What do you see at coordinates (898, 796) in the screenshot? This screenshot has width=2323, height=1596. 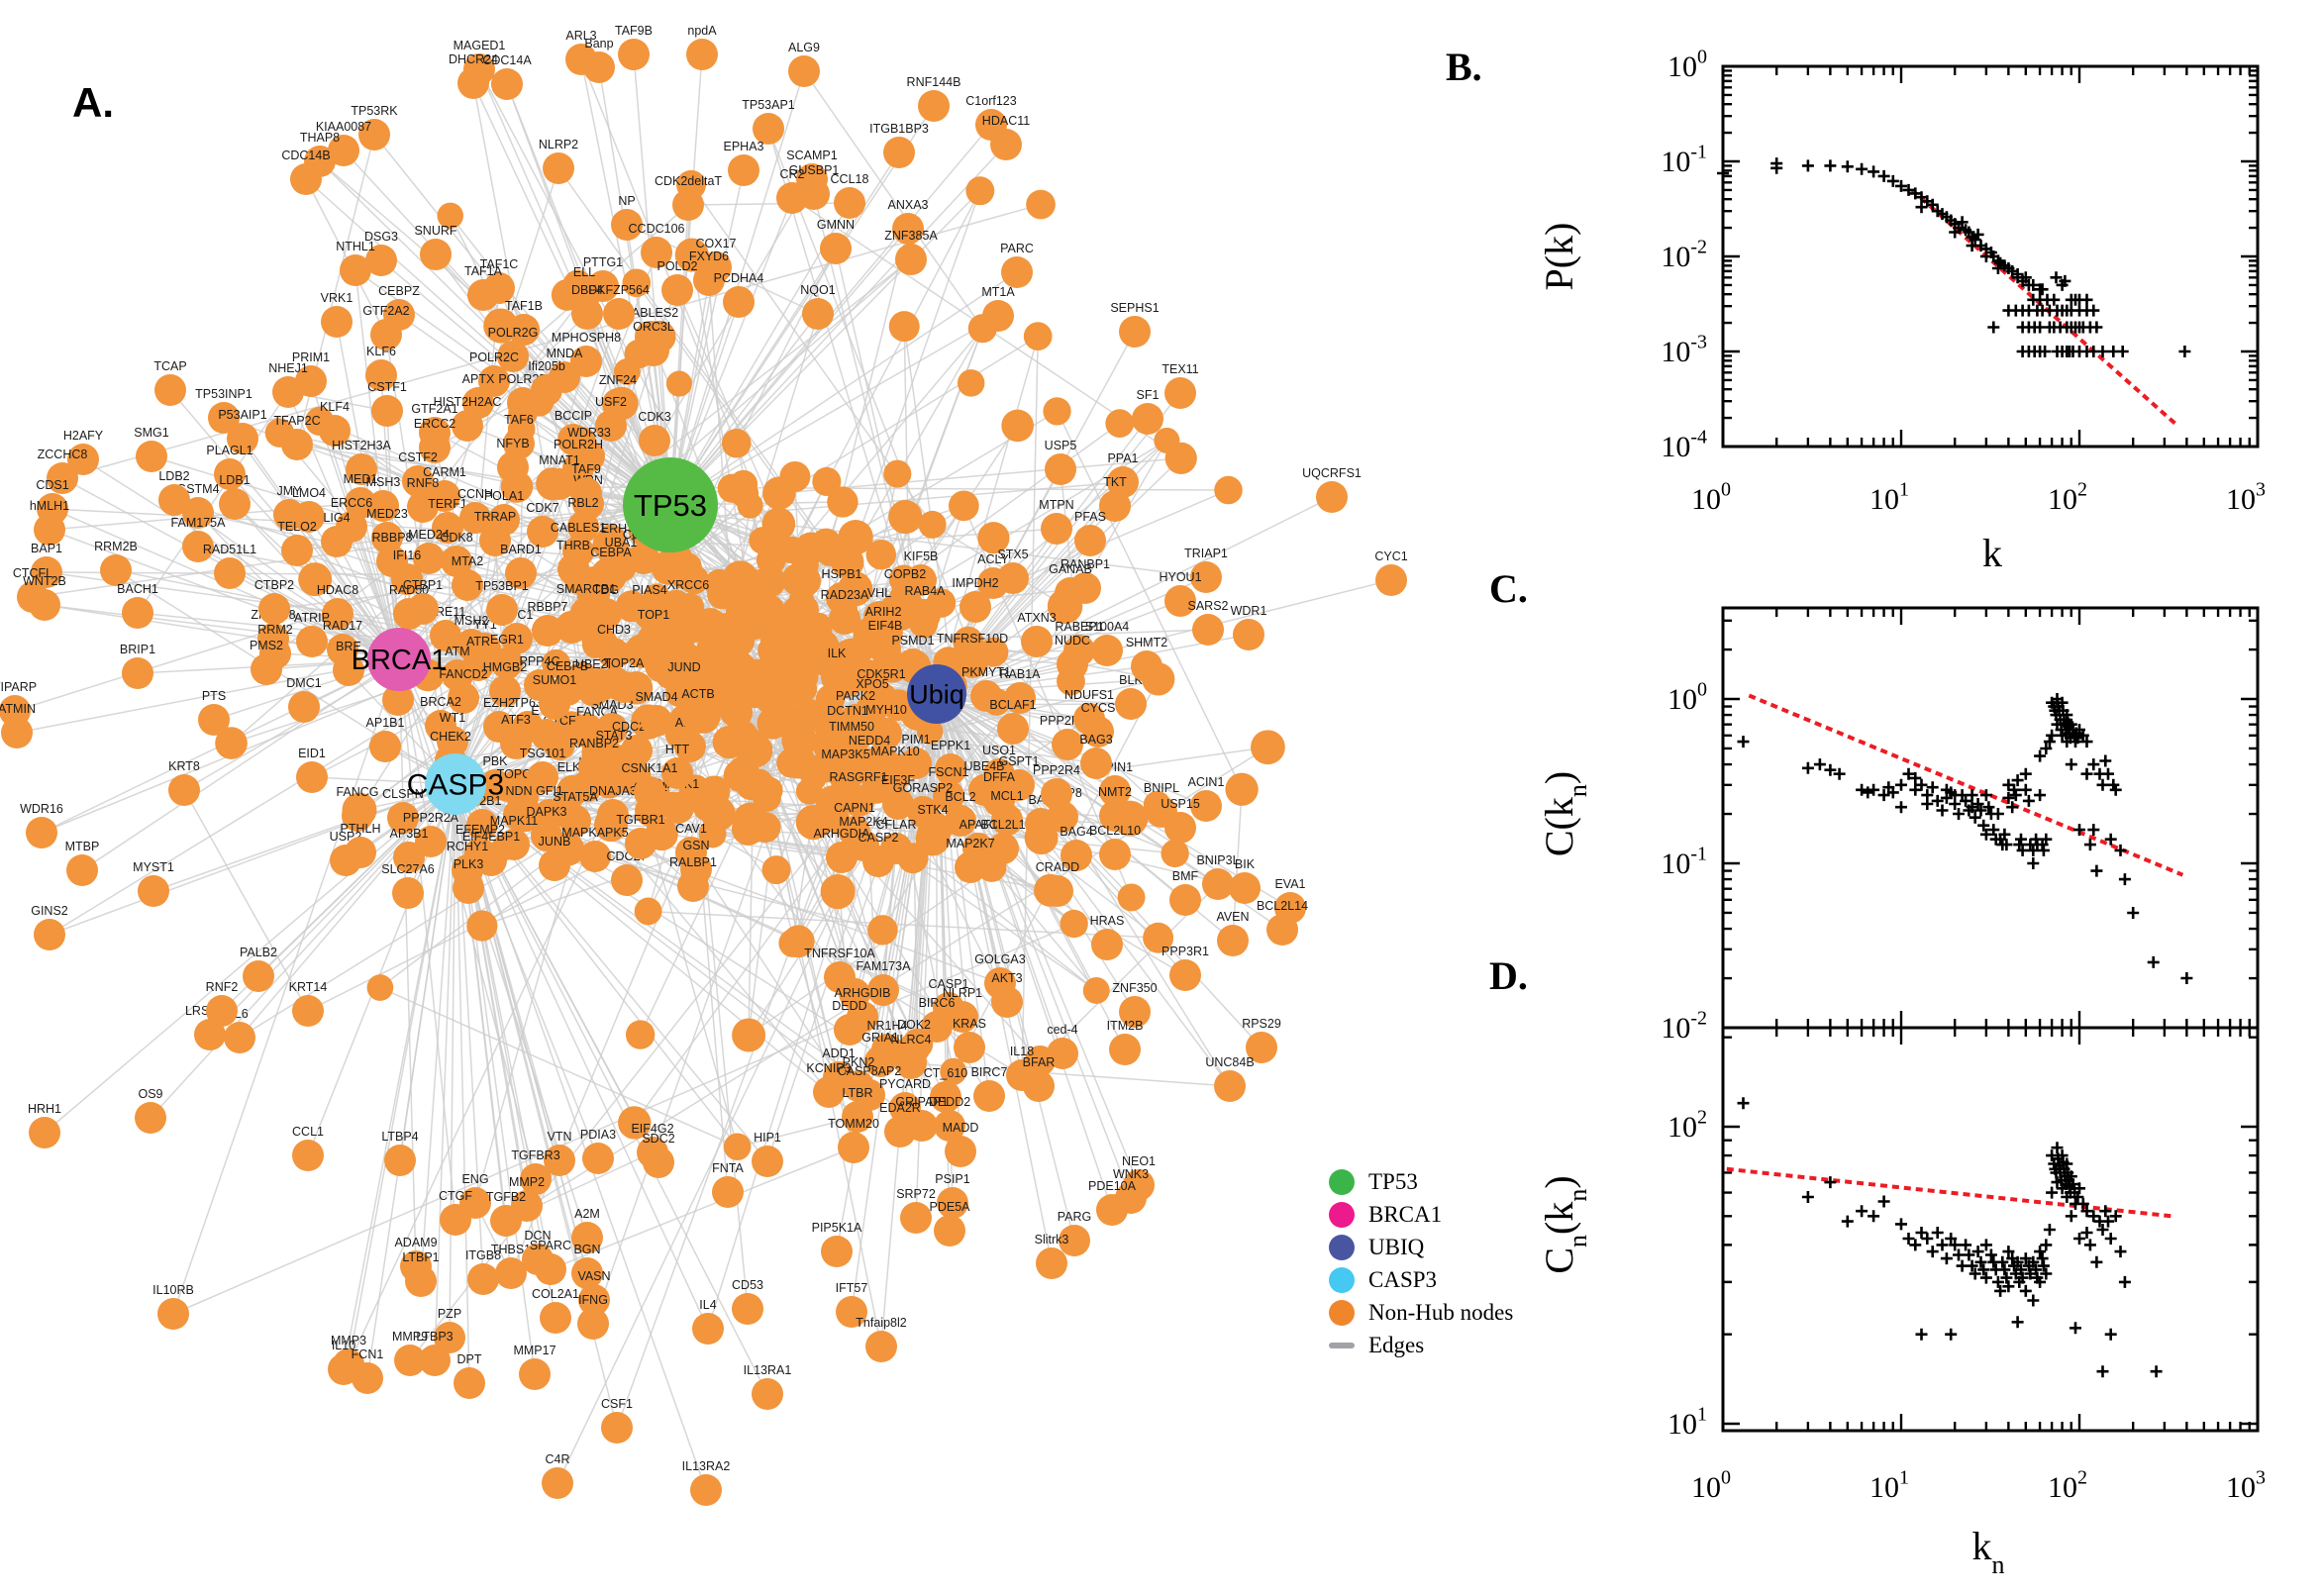 I see `network-node: EIF3F` at bounding box center [898, 796].